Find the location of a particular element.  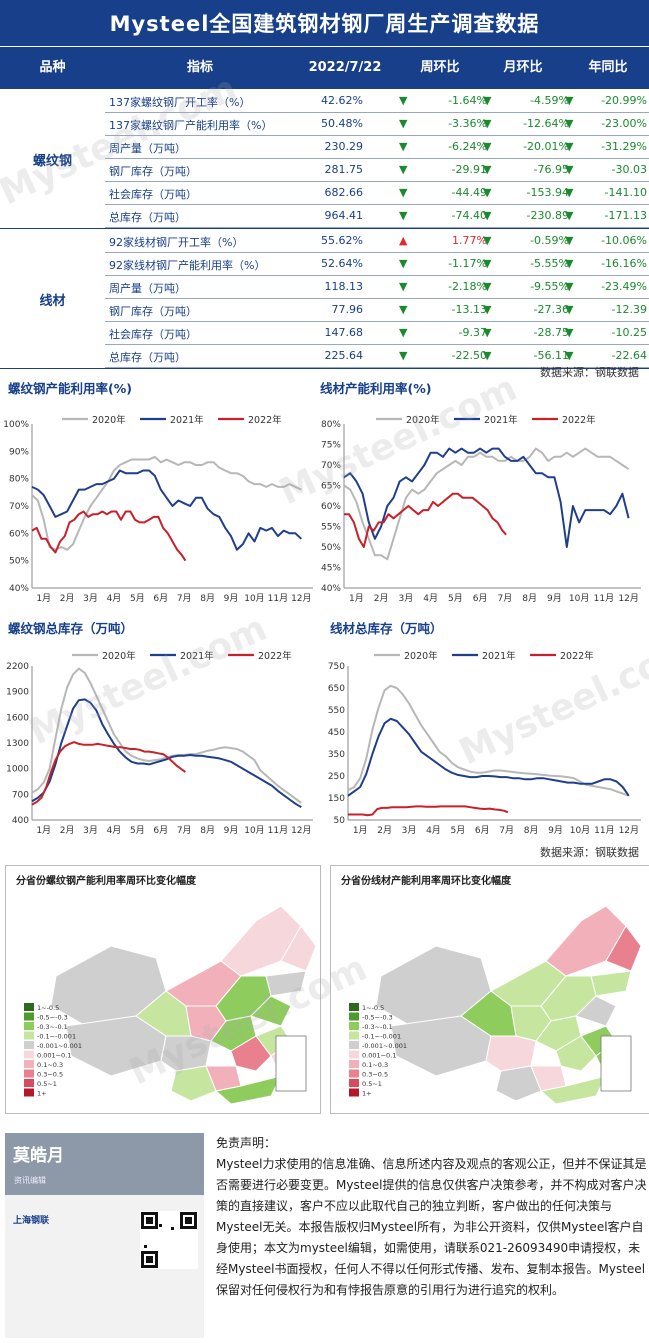

yoy-cell: -171.13 is located at coordinates (625, 215).